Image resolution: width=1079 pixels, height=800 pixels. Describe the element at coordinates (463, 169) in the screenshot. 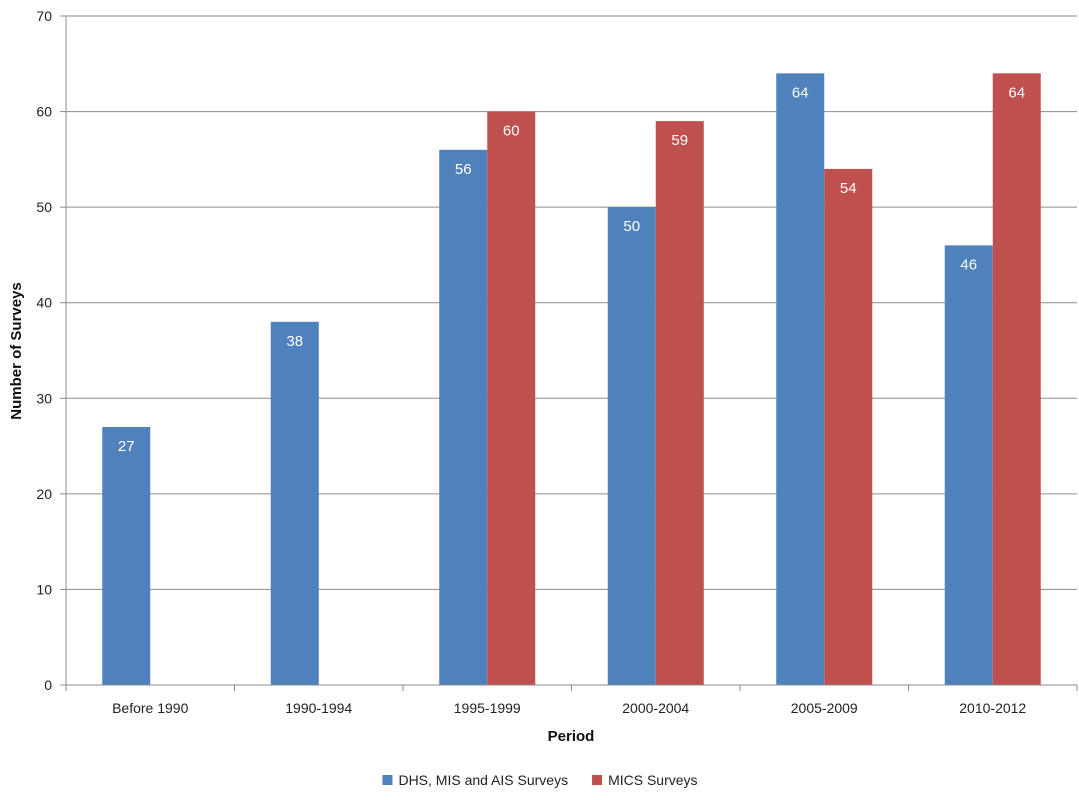

I see `bar-value-label: 56` at that location.